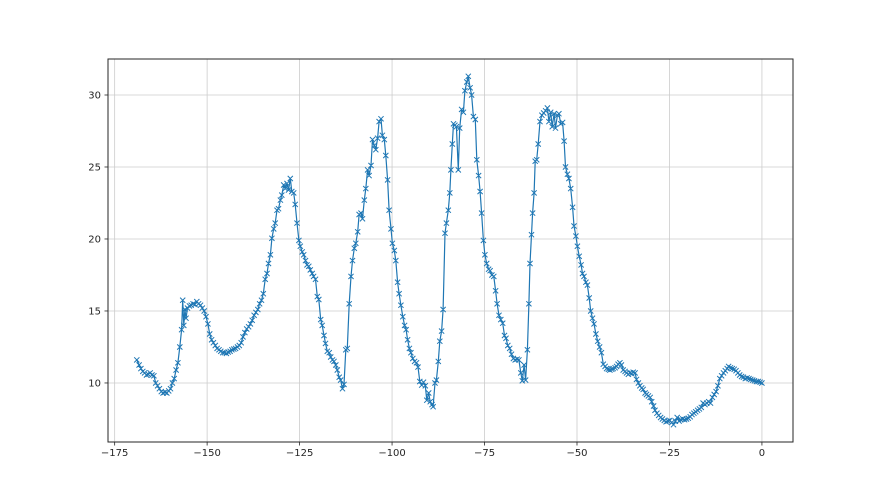  What do you see at coordinates (94, 95) in the screenshot?
I see `y-tick-label: 30` at bounding box center [94, 95].